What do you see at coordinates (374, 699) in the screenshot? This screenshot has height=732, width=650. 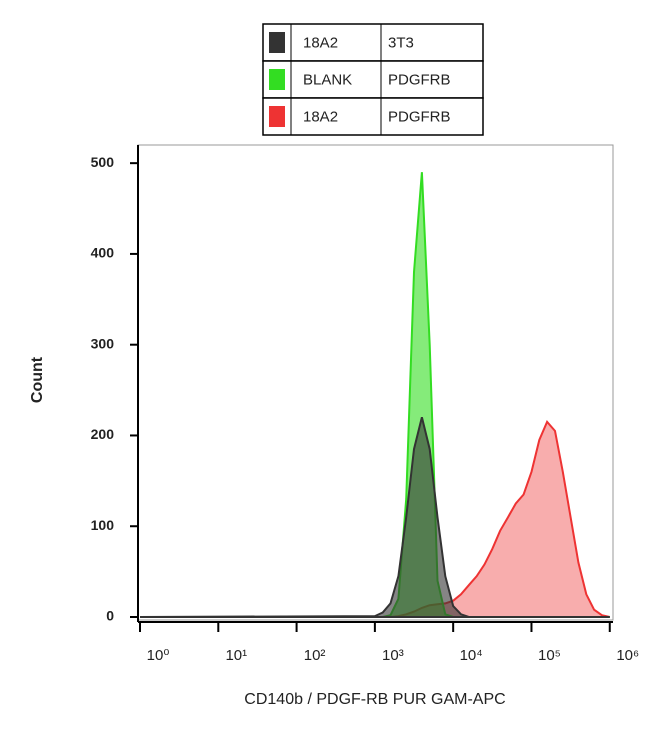 I see `x-axis-label: CD140b / PDGF-RB PUR GAM-APC` at bounding box center [374, 699].